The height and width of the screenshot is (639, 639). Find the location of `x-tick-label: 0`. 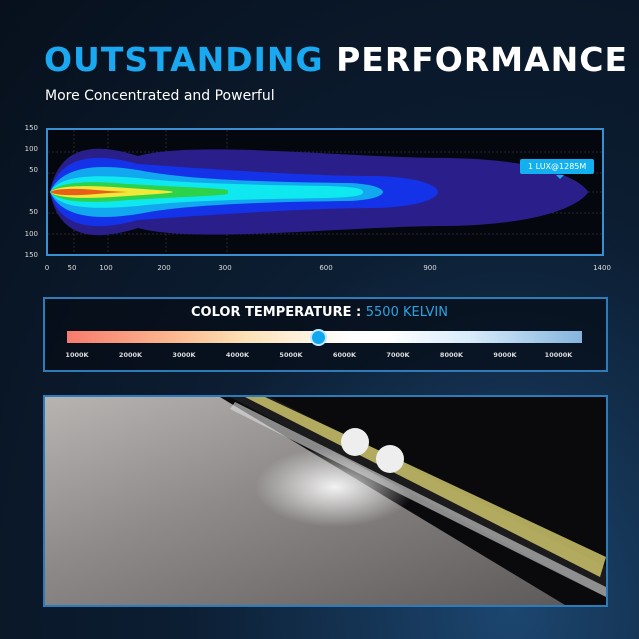

x-tick-label: 0 is located at coordinates (47, 268).